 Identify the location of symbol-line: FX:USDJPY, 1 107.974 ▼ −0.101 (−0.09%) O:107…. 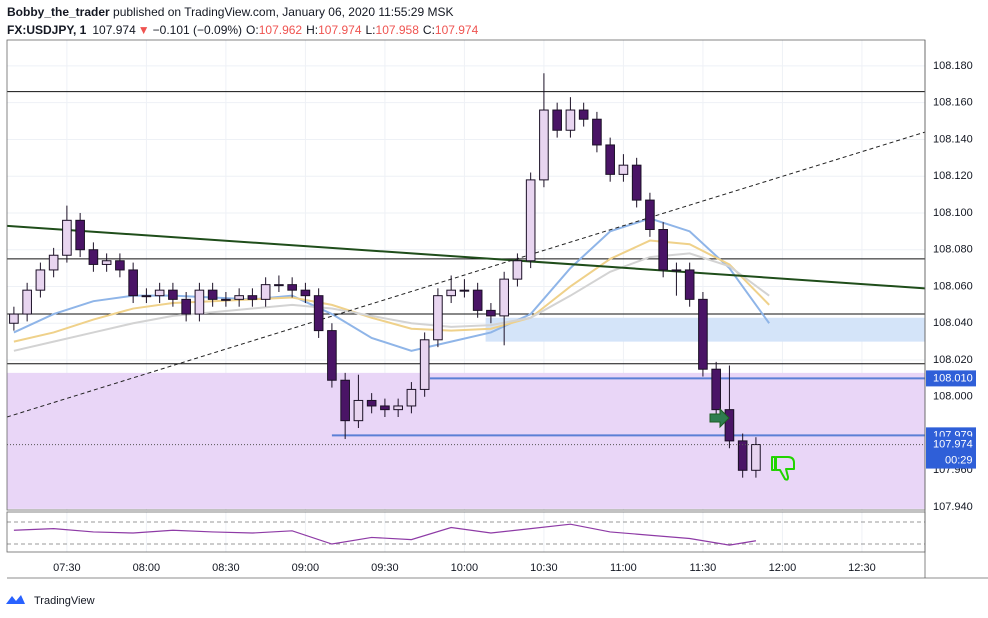
(243, 30).